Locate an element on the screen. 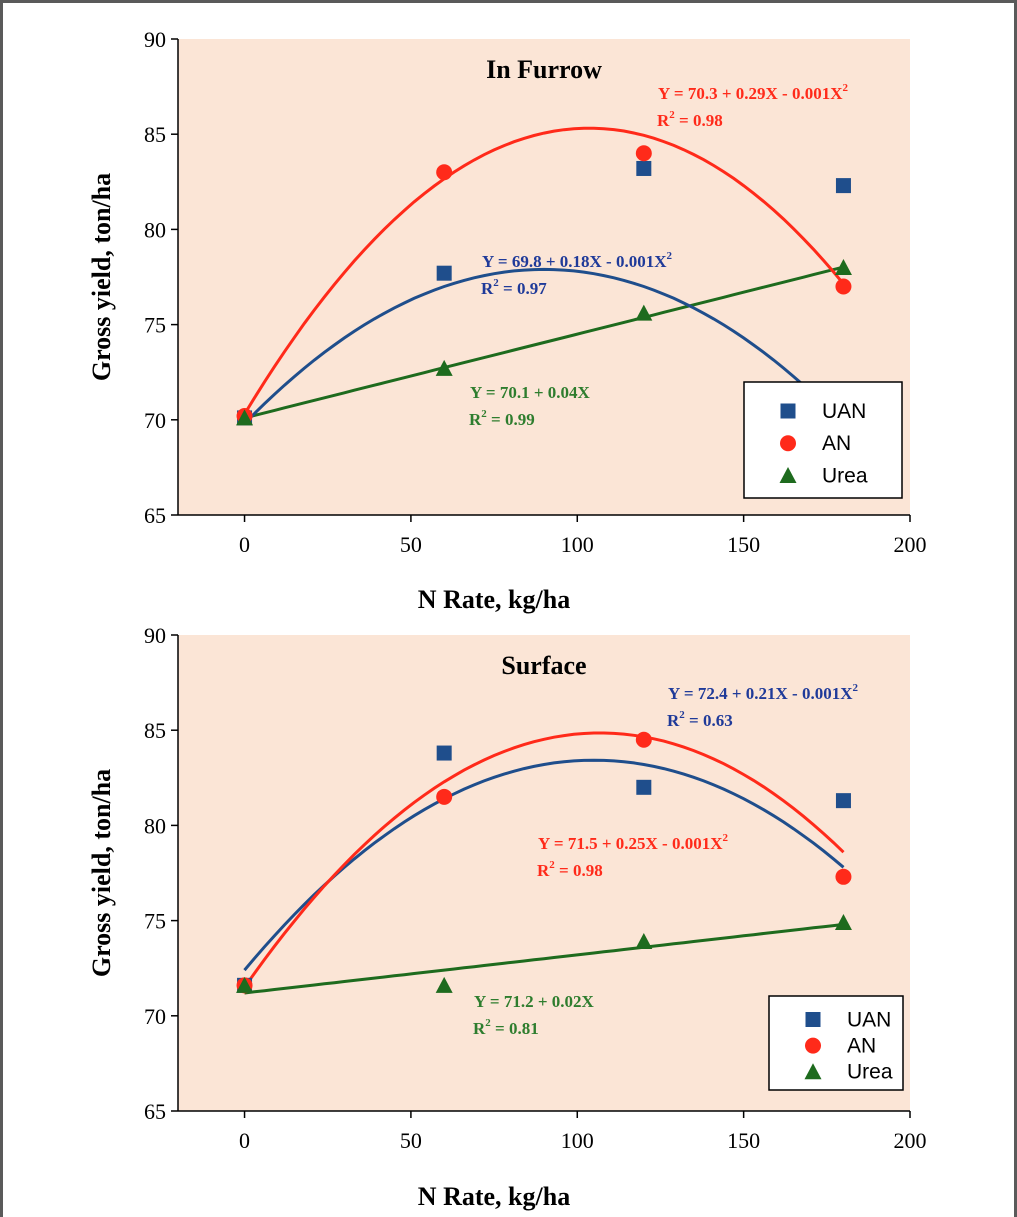 This screenshot has height=1217, width=1017. equation-text: Y = 70.3 + 0.29X - 0.001X2 is located at coordinates (753, 92).